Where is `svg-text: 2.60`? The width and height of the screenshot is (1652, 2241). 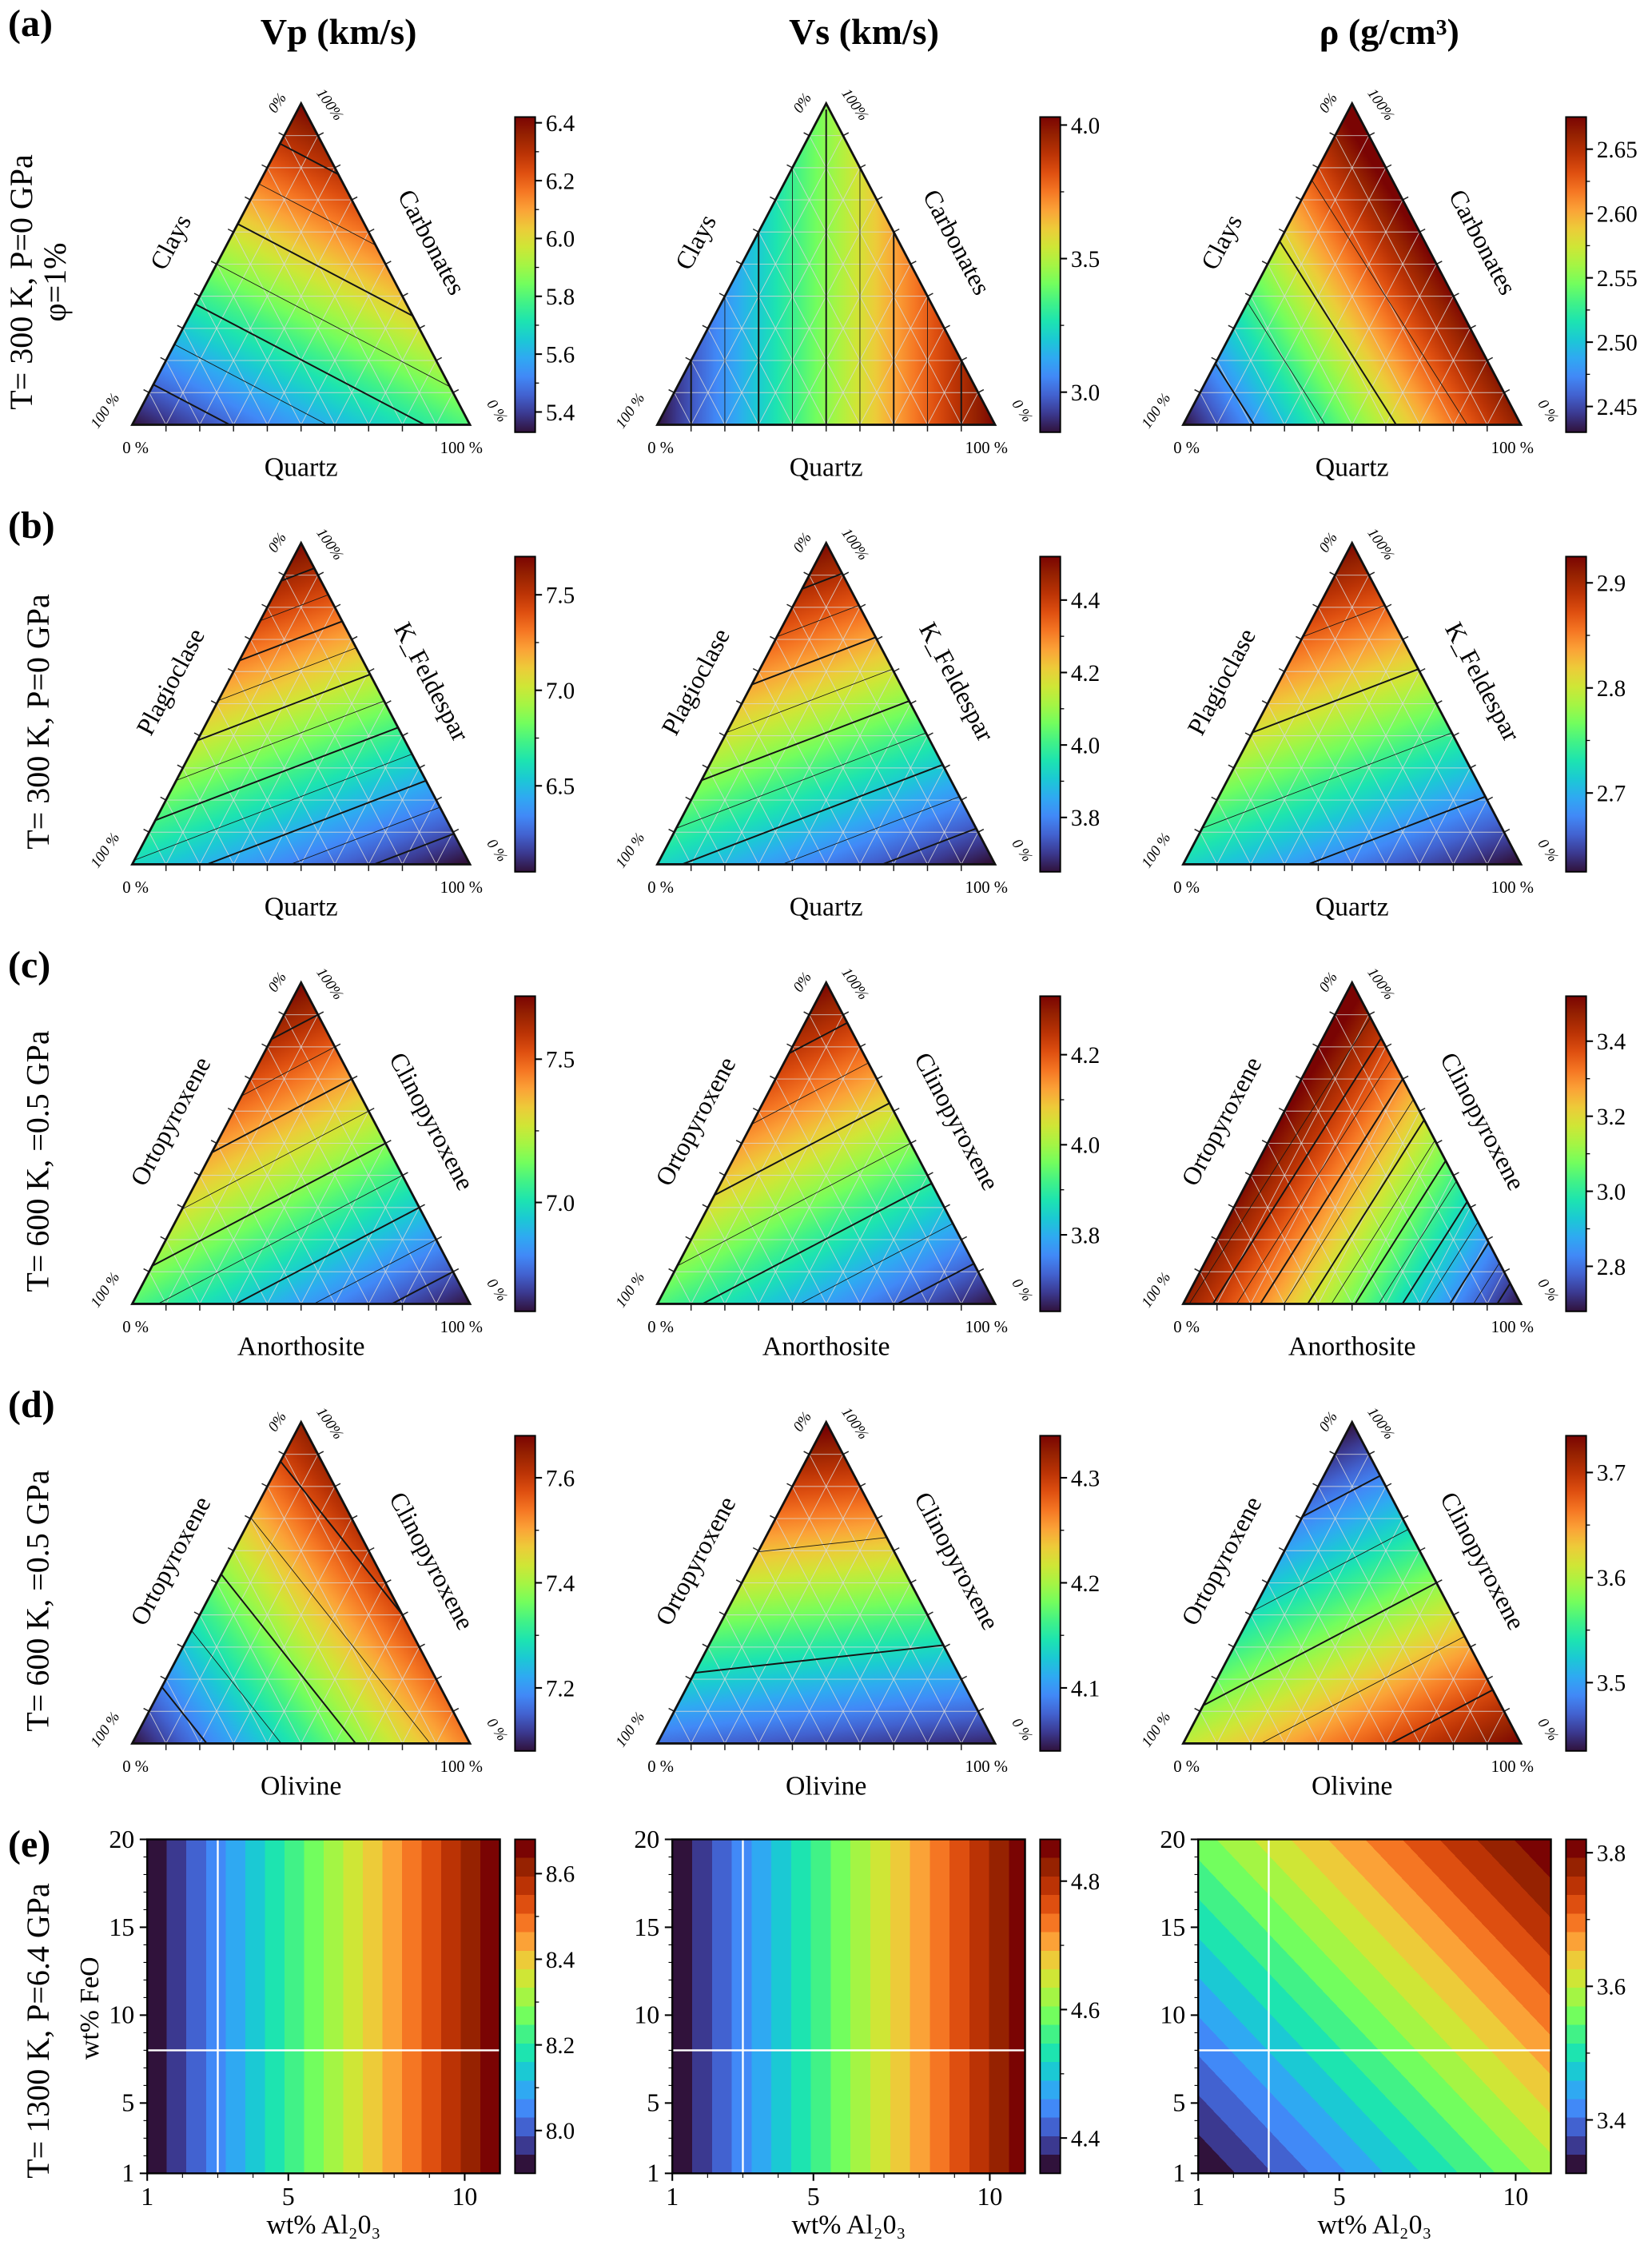 svg-text: 2.60 is located at coordinates (1616, 214).